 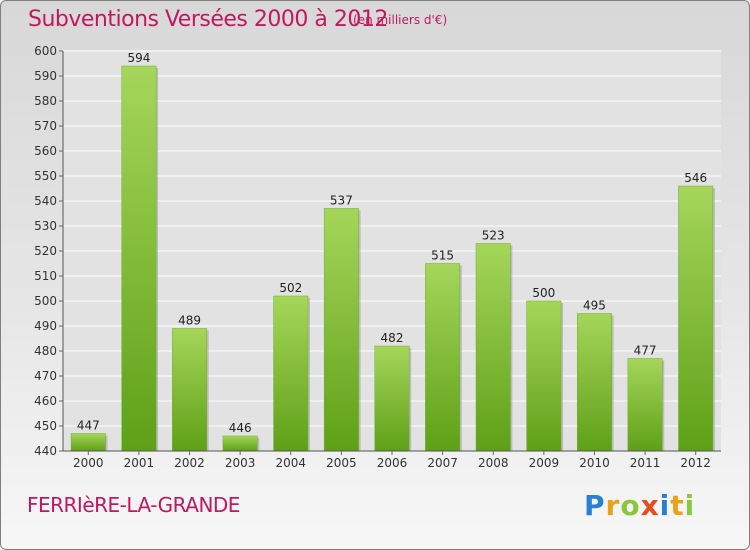 What do you see at coordinates (442, 256) in the screenshot?
I see `data-label-2007: 515` at bounding box center [442, 256].